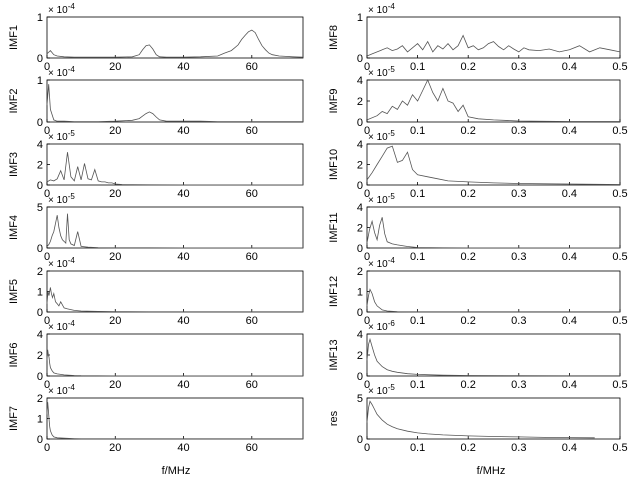  What do you see at coordinates (491, 471) in the screenshot?
I see `x-axis-label-right: f/MHz` at bounding box center [491, 471].